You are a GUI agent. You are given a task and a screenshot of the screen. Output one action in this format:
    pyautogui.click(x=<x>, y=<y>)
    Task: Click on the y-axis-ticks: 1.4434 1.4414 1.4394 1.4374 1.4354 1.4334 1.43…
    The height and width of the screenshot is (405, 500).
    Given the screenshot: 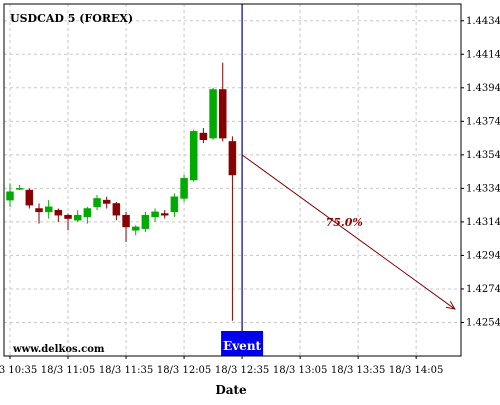 What is the action you would take?
    pyautogui.click(x=480, y=172)
    